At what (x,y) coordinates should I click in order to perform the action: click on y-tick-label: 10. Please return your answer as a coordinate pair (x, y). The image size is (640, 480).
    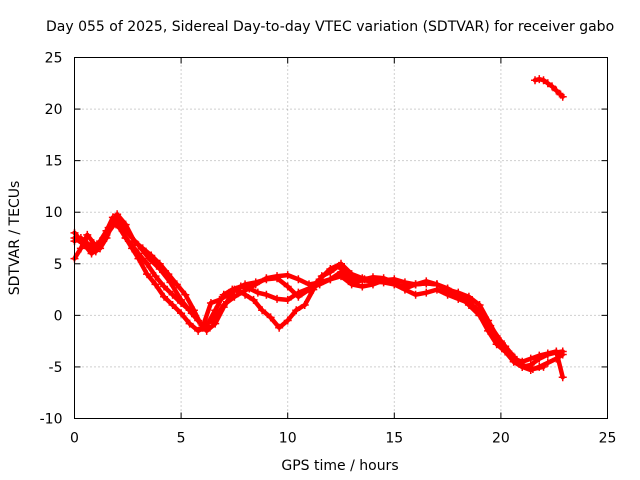
    Looking at the image, I should click on (54, 213).